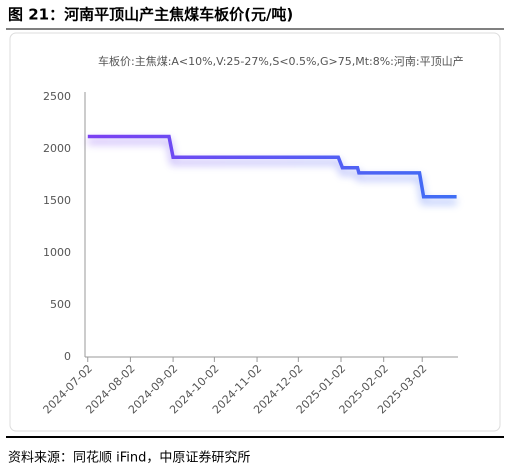 This screenshot has height=471, width=510. What do you see at coordinates (57, 148) in the screenshot?
I see `y-tick-label: 2000` at bounding box center [57, 148].